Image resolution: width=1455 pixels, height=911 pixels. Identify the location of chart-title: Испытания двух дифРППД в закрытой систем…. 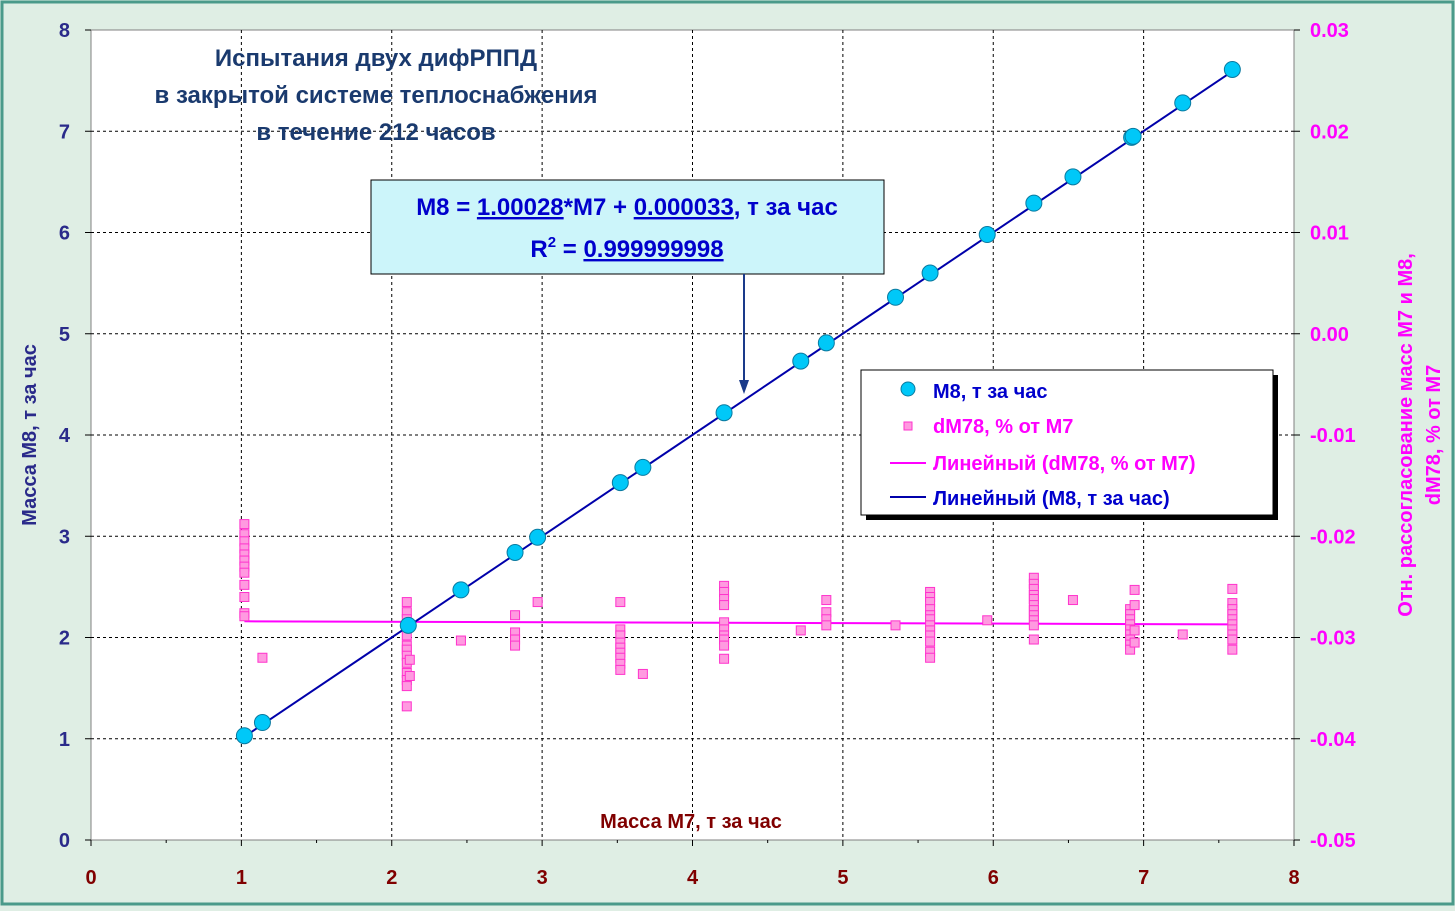
(376, 95).